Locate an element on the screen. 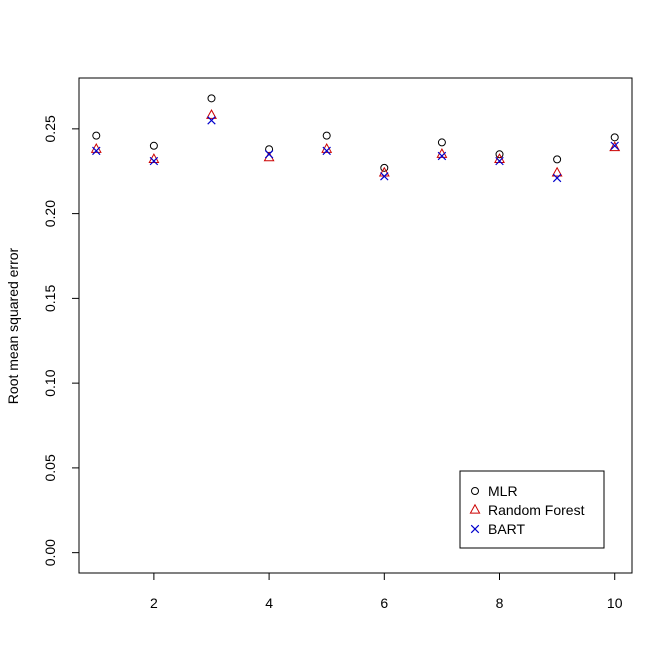  x-axis: 2 4 6 8 10 is located at coordinates (386, 591).